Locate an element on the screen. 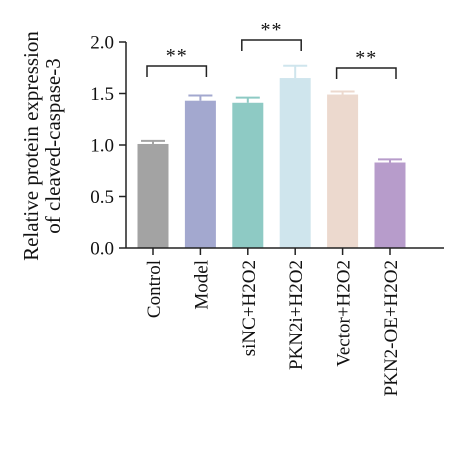 This screenshot has height=452, width=474. y-tick-label: 0.5 is located at coordinates (102, 197).